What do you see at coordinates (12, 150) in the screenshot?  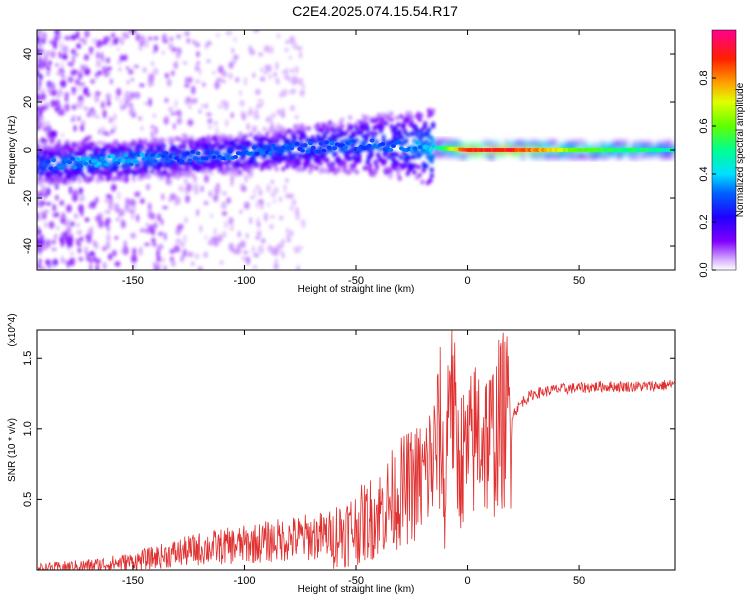 I see `spectrogram-y-axis-label: Frequency (Hz)` at bounding box center [12, 150].